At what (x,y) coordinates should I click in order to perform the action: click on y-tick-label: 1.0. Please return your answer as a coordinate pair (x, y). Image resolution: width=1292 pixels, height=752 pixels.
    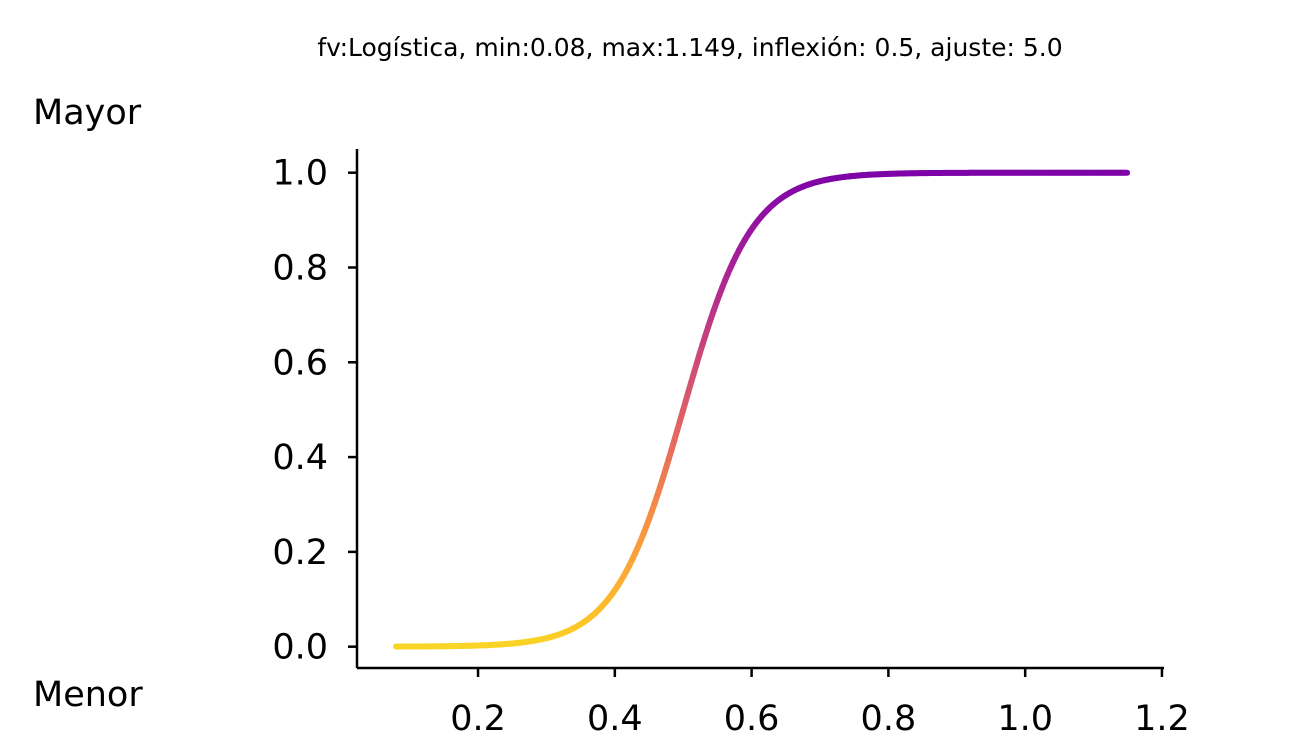
    Looking at the image, I should click on (300, 174).